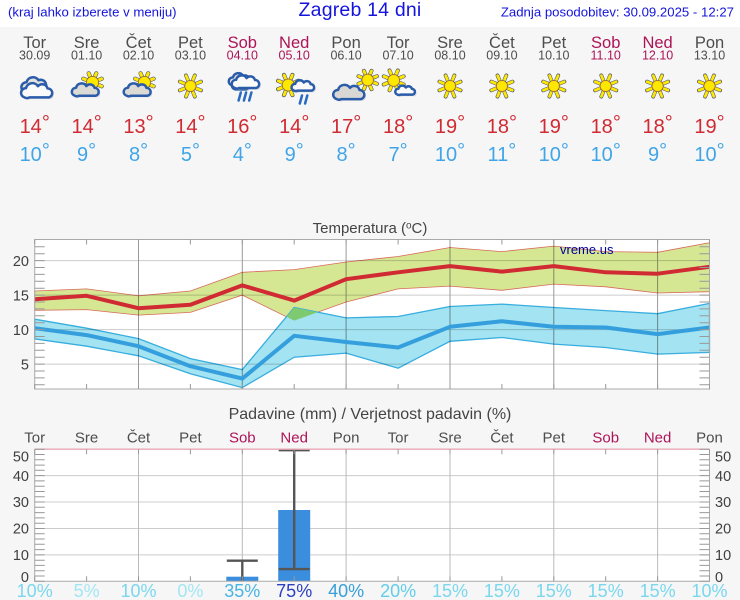  What do you see at coordinates (242, 125) in the screenshot?
I see `svg-text: 16°` at bounding box center [242, 125].